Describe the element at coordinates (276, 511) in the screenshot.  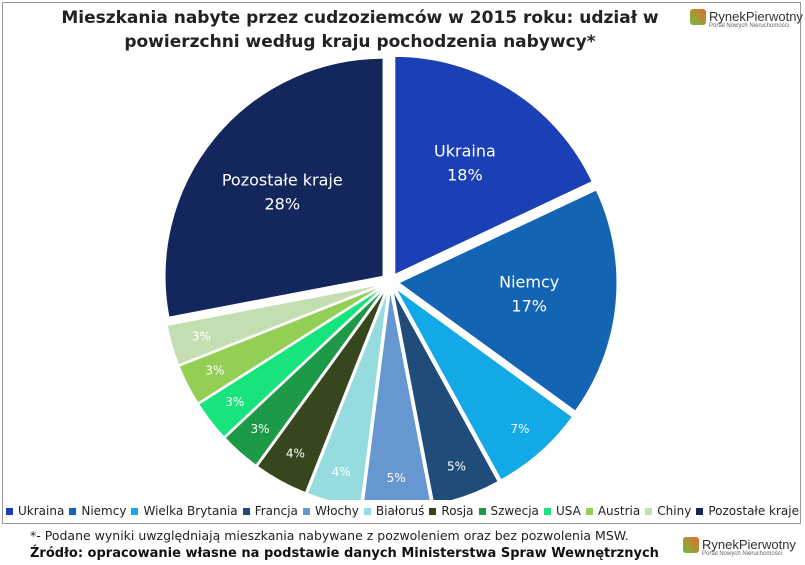
I see `legend-label: Francja` at that location.